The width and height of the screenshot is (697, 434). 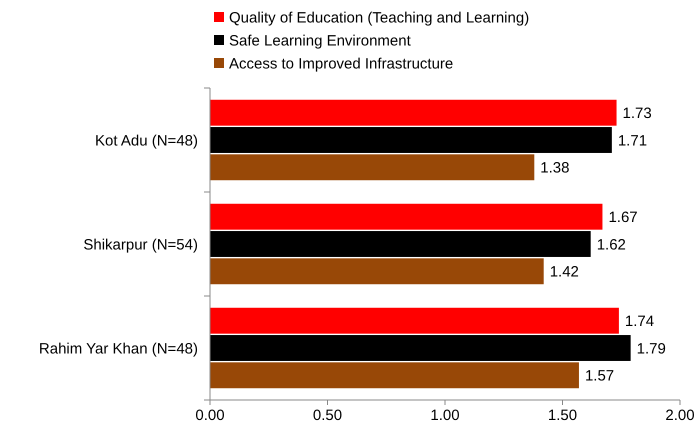 What do you see at coordinates (564, 272) in the screenshot?
I see `data-label: 1.42` at bounding box center [564, 272].